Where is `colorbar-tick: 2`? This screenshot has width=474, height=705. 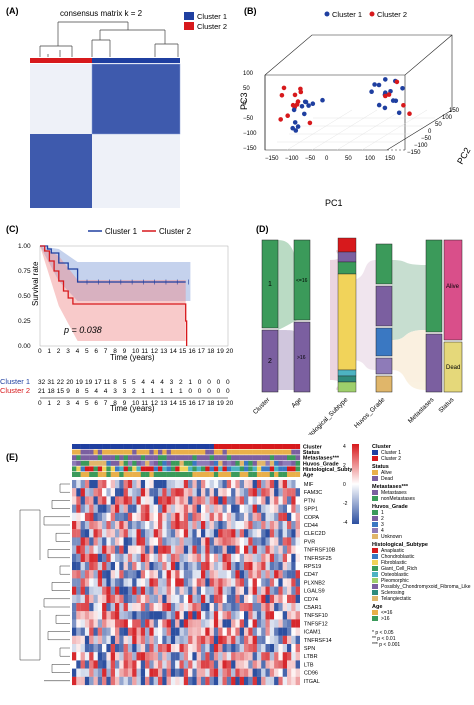 colorbar-tick: 2 is located at coordinates (344, 466).